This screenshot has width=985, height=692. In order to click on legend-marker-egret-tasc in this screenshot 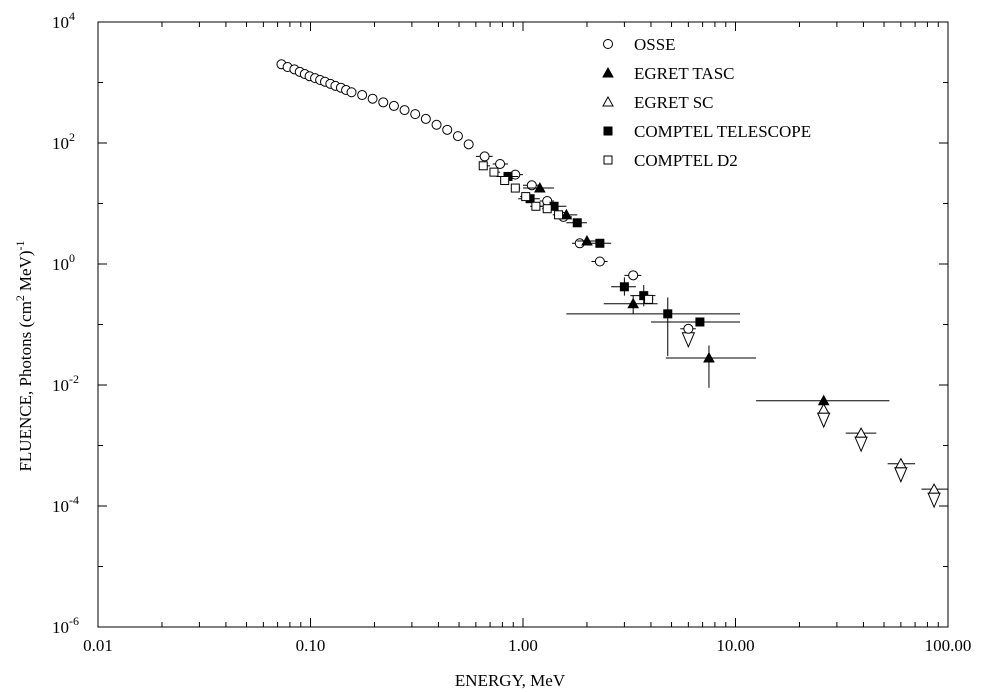, I will do `click(608, 72)`.